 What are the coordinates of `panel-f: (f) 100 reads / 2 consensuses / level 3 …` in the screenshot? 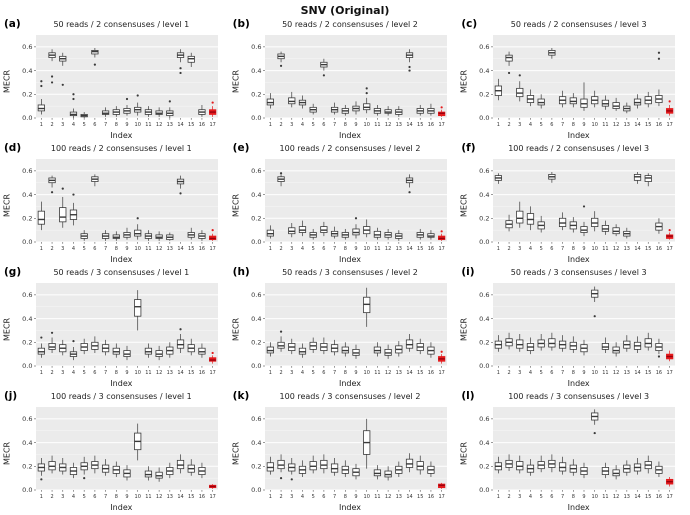 It's located at (573, 204).